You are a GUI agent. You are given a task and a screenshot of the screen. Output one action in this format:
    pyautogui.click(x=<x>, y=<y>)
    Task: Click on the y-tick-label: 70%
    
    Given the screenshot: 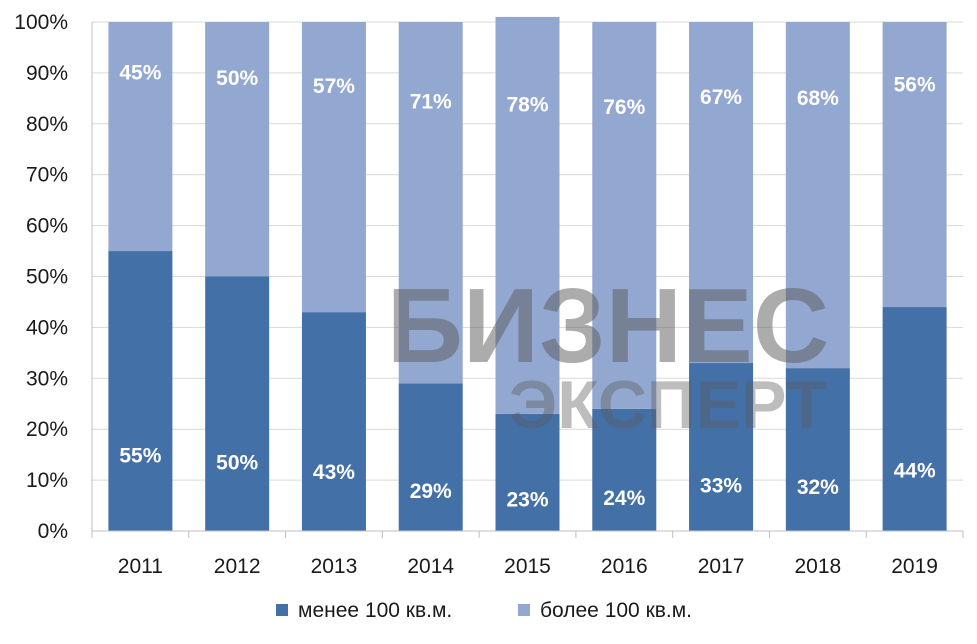 What is the action you would take?
    pyautogui.click(x=47, y=175)
    